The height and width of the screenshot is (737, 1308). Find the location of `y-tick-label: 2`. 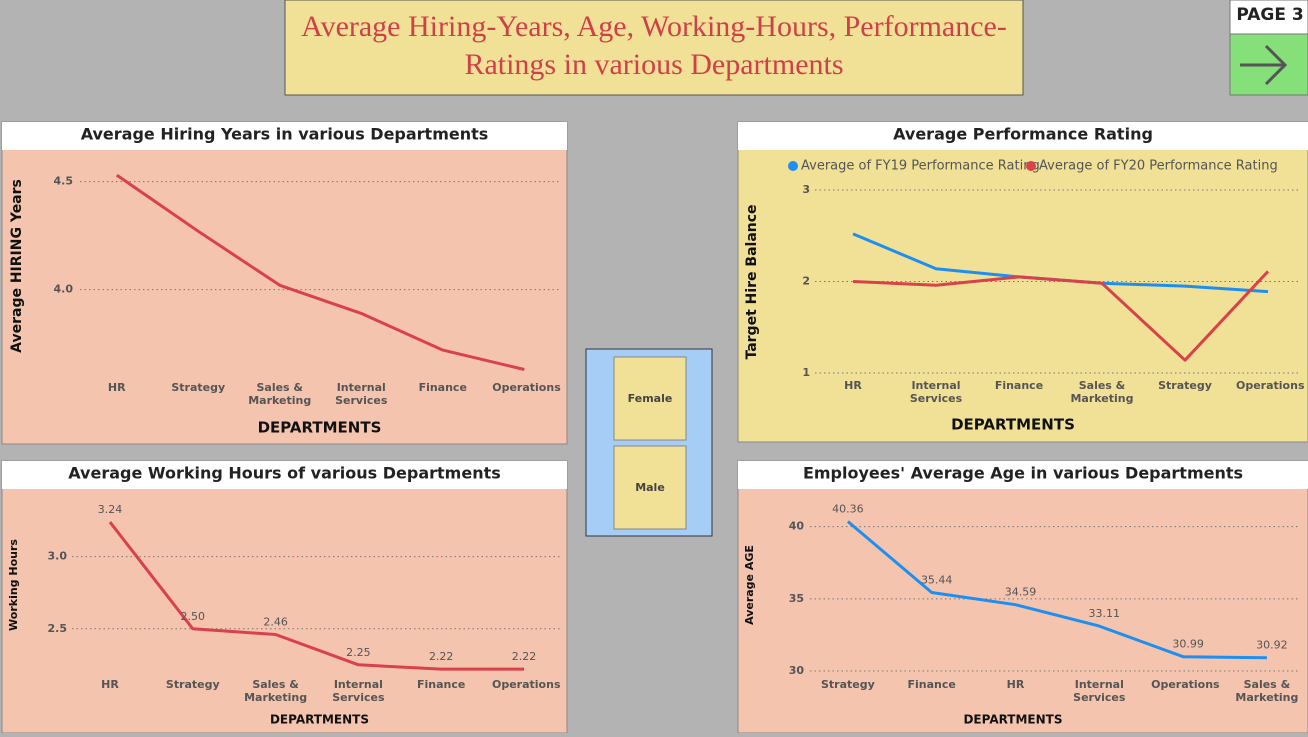

y-tick-label: 2 is located at coordinates (806, 281).